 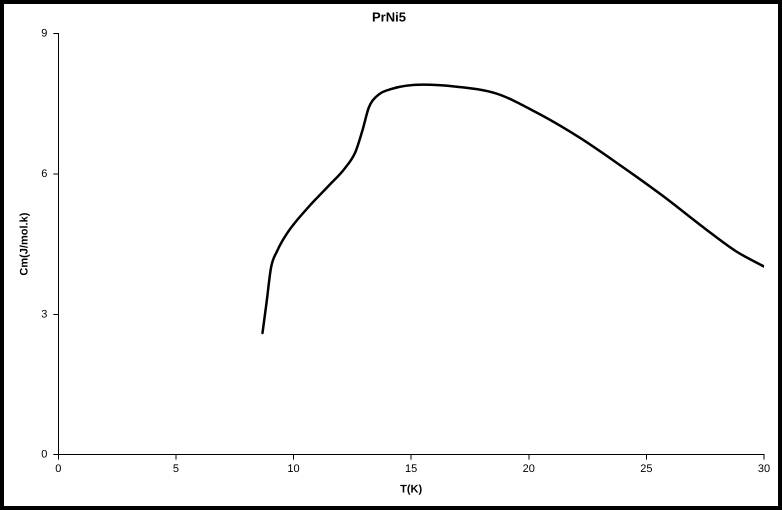 I want to click on x-axis-title: T(K), so click(x=411, y=489).